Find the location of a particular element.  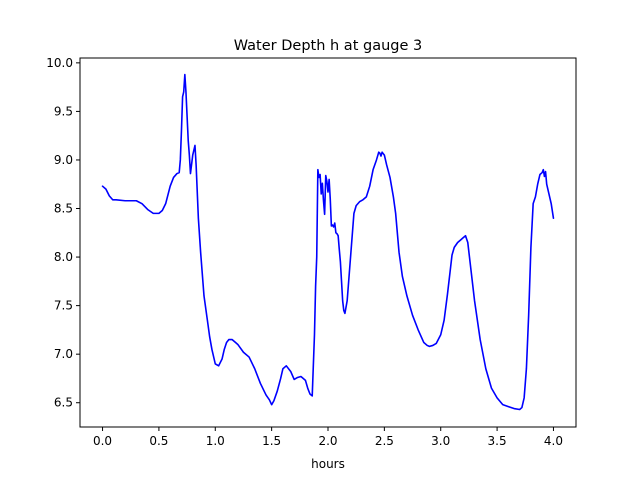

x-tick-label: 4.0 is located at coordinates (553, 441).